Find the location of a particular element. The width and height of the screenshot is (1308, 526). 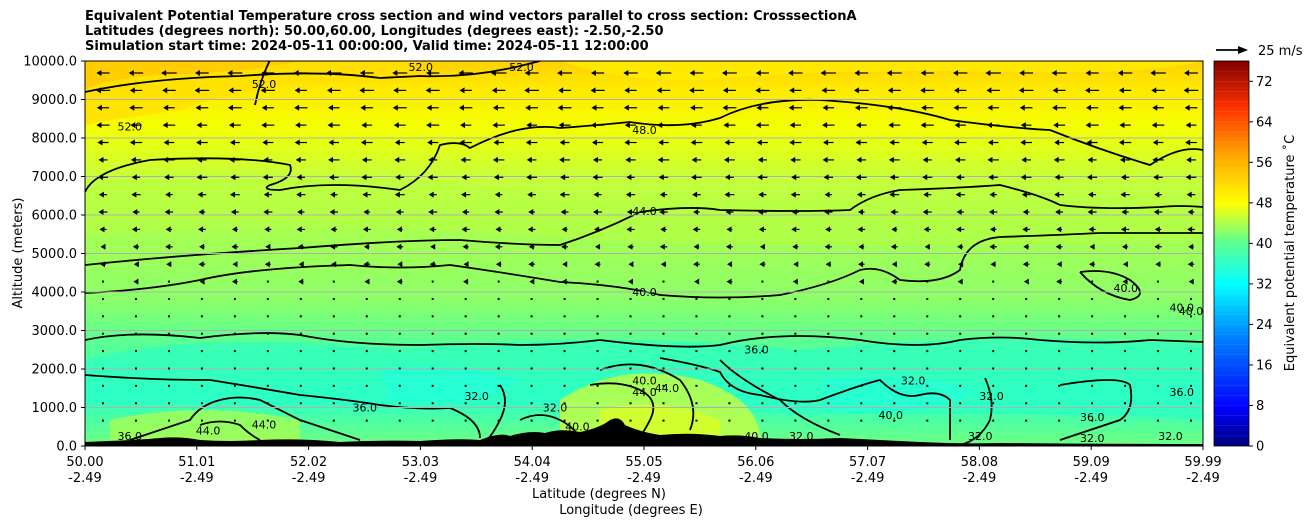

contour-label: 48.0 is located at coordinates (644, 130).